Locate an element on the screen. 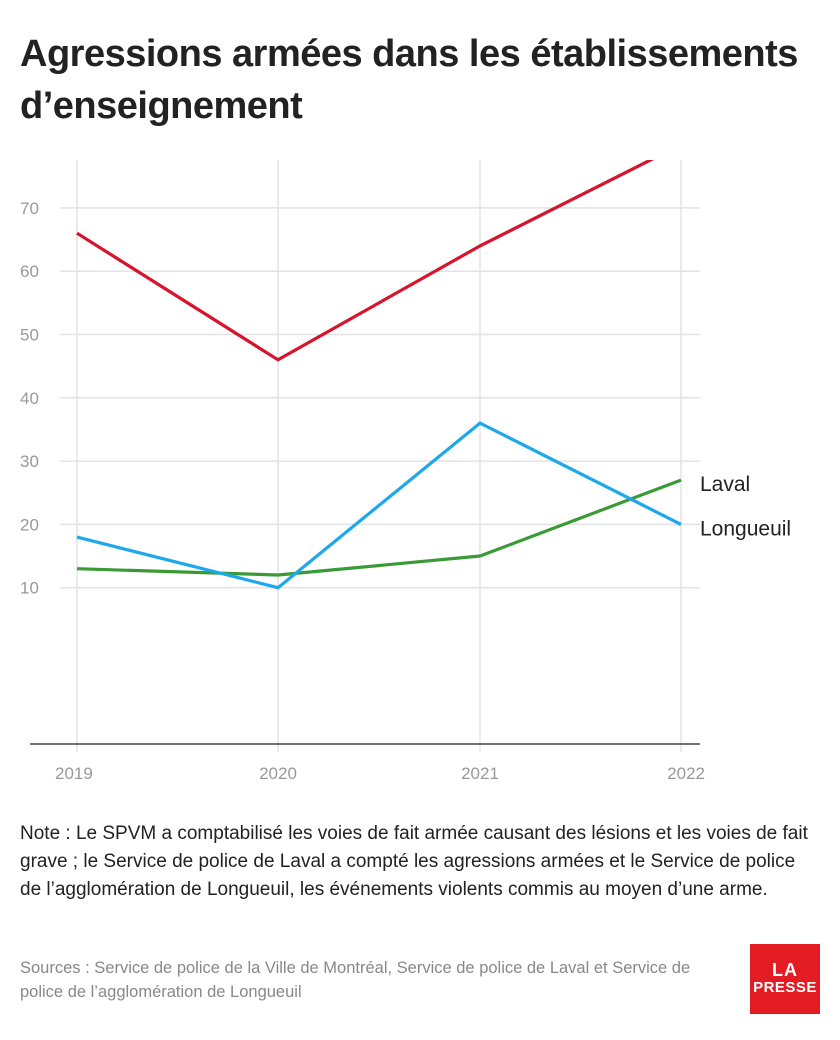 The image size is (840, 1040). y-tick-label: 60 is located at coordinates (29, 271).